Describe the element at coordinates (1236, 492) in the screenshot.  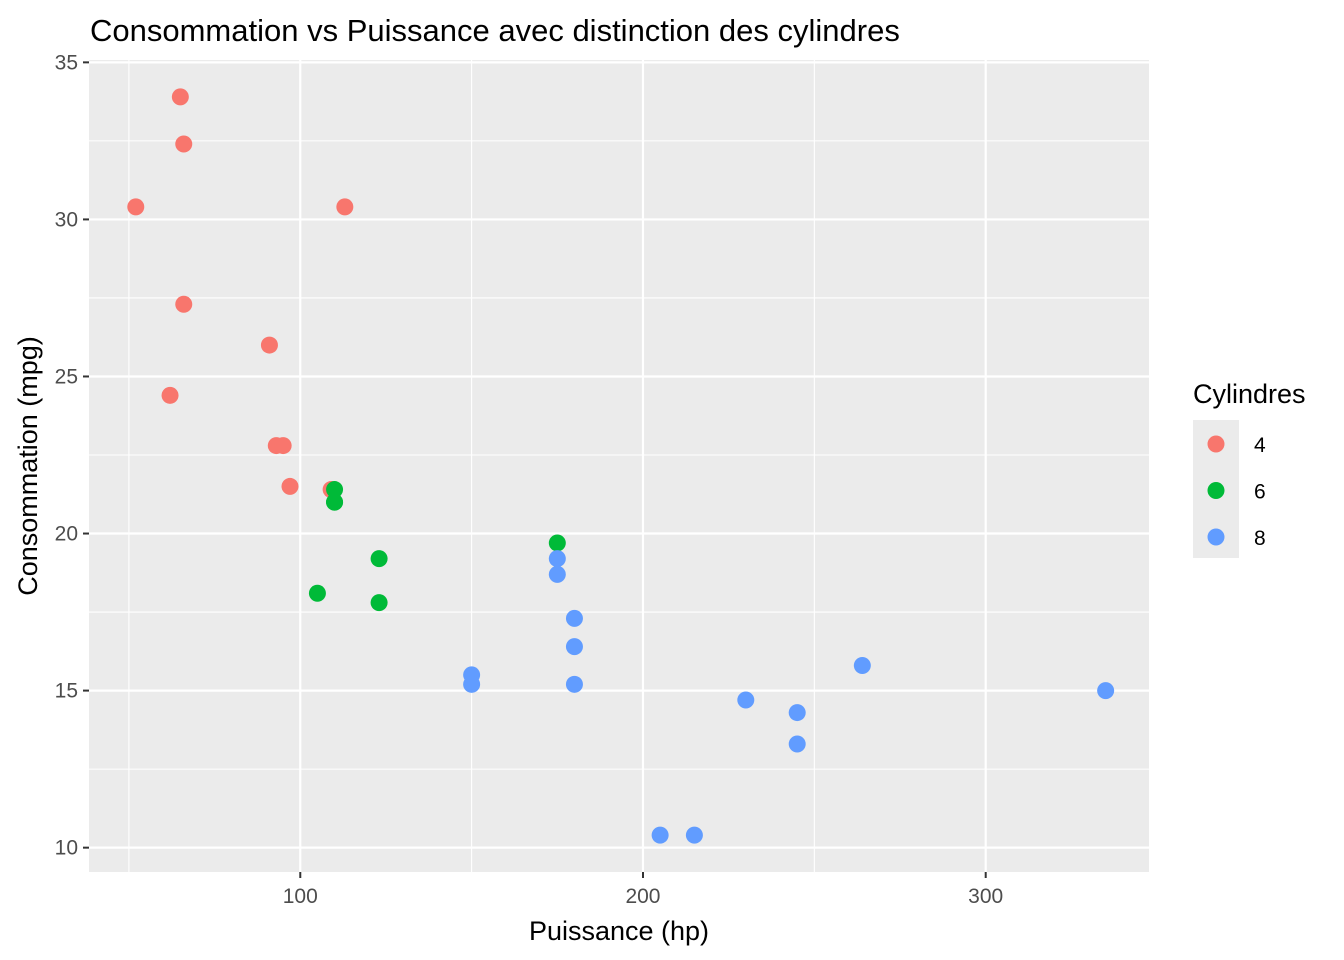
I see `legend-items: 4 6 8` at that location.